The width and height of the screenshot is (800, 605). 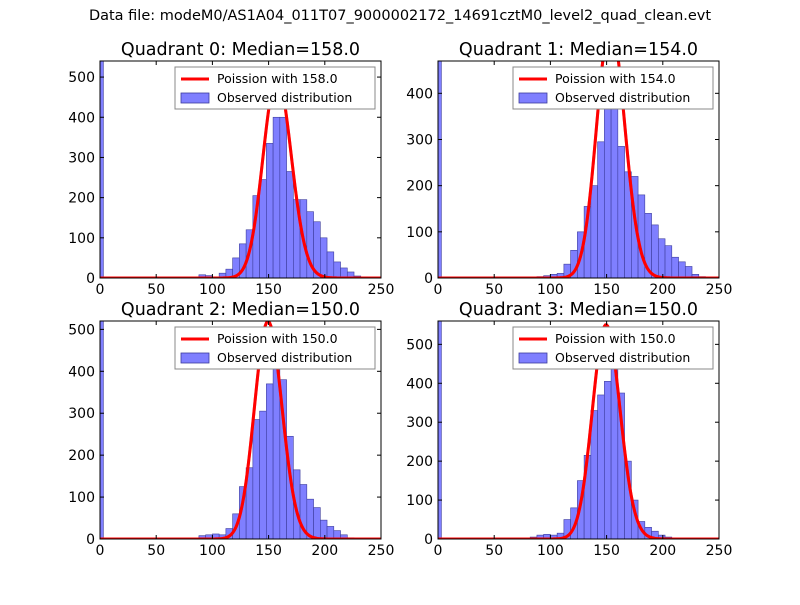 I want to click on legend-label-poisson: Poission with 154.0, so click(x=615, y=78).